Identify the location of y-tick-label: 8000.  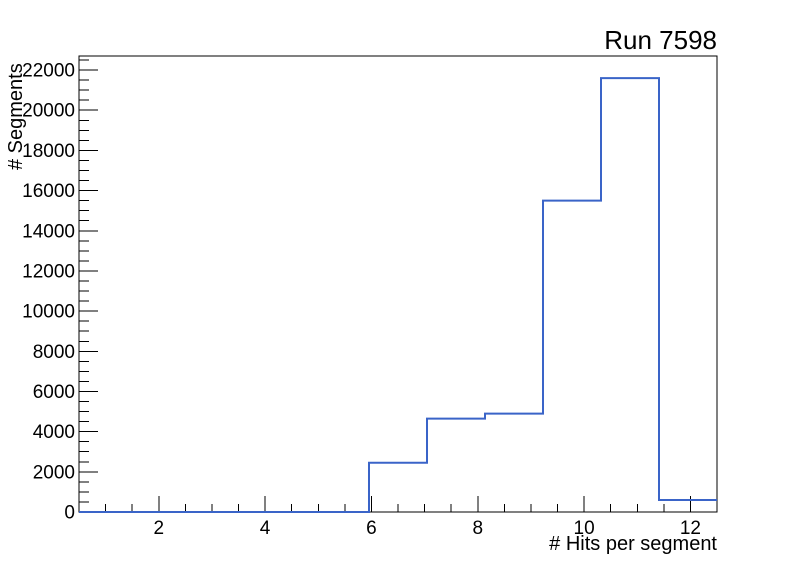
(54, 352).